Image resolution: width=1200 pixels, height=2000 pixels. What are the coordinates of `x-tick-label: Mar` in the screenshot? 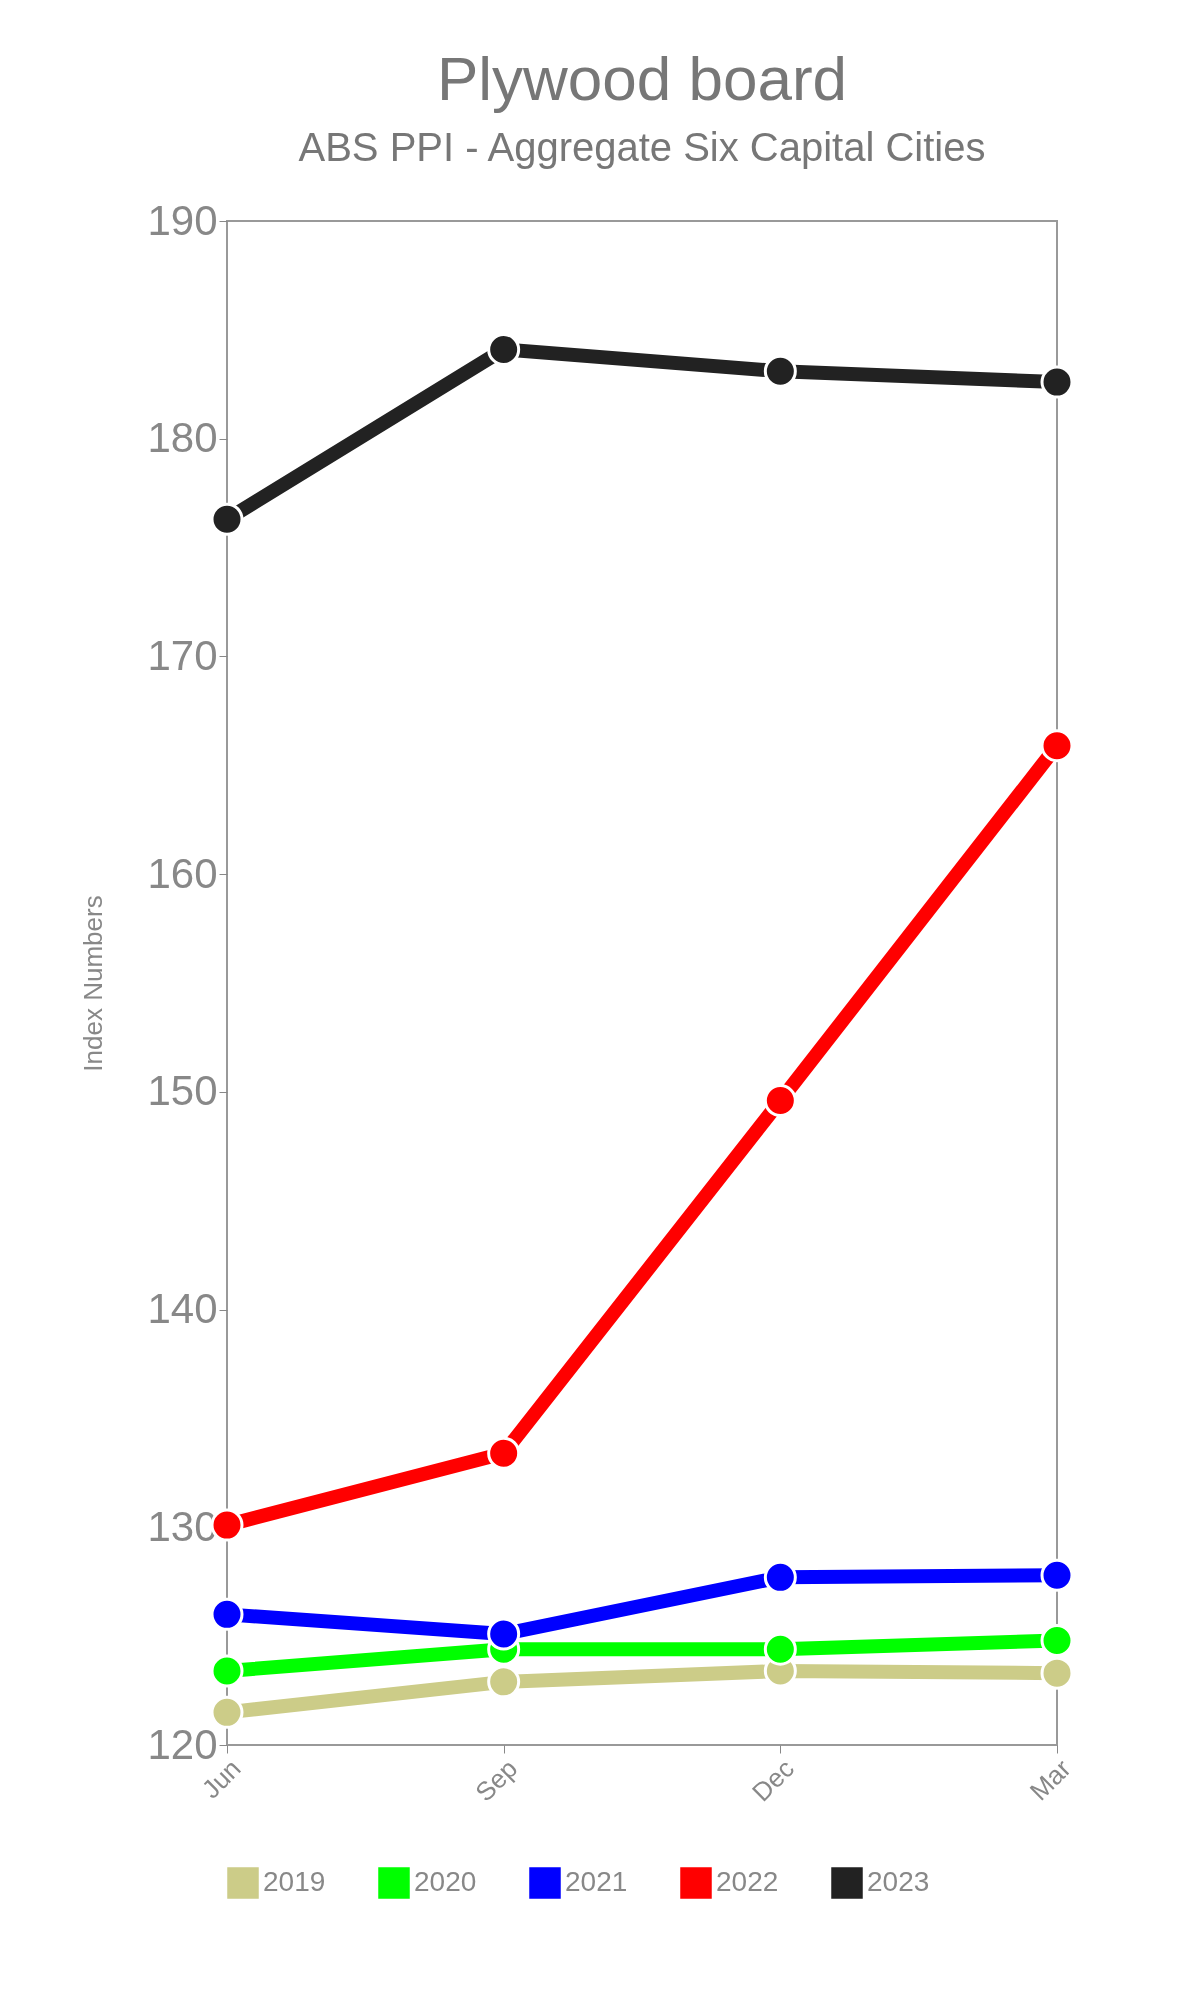 It's located at (1050, 1780).